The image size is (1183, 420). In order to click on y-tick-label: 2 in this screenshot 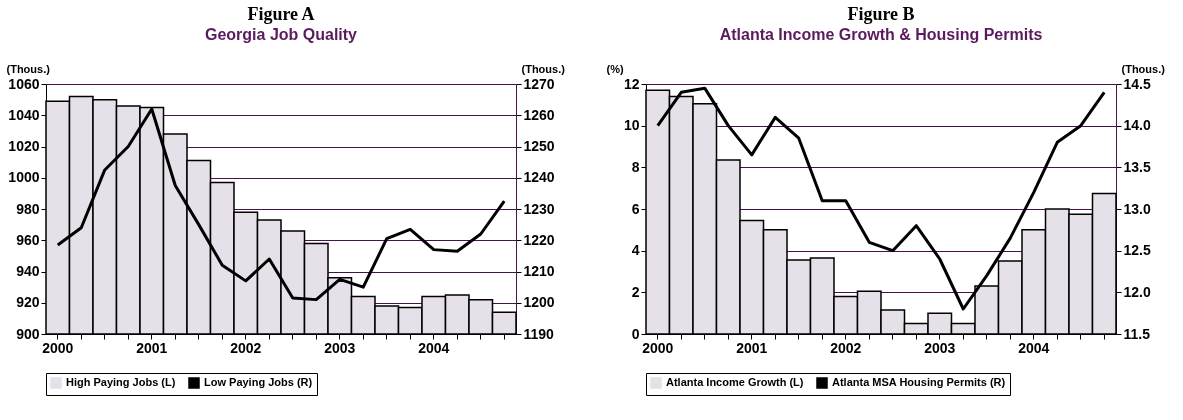, I will do `click(635, 291)`.